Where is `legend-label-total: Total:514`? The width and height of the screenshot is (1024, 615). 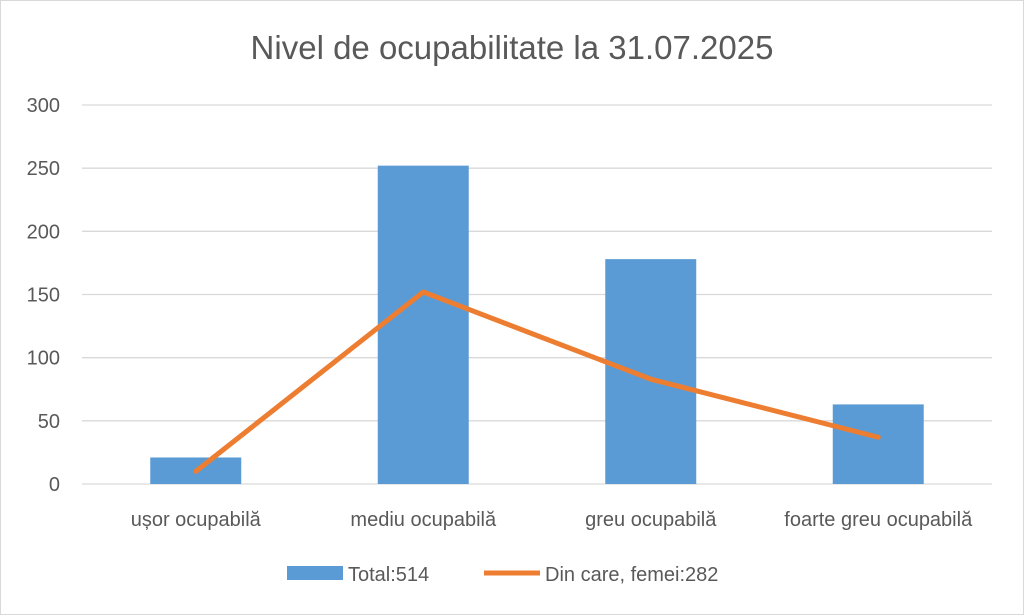
legend-label-total: Total:514 is located at coordinates (388, 575).